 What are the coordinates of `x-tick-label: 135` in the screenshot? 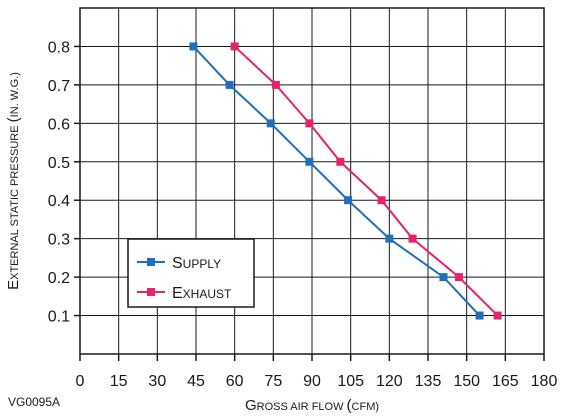 It's located at (428, 381).